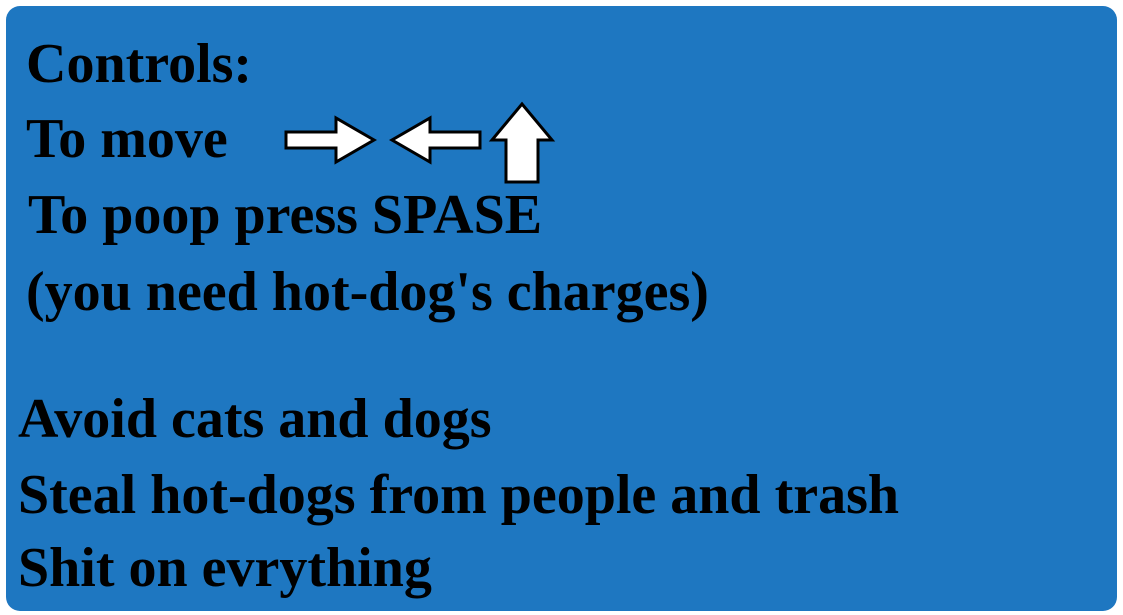  What do you see at coordinates (225, 568) in the screenshot?
I see `rule-shit: Shit on evrything` at bounding box center [225, 568].